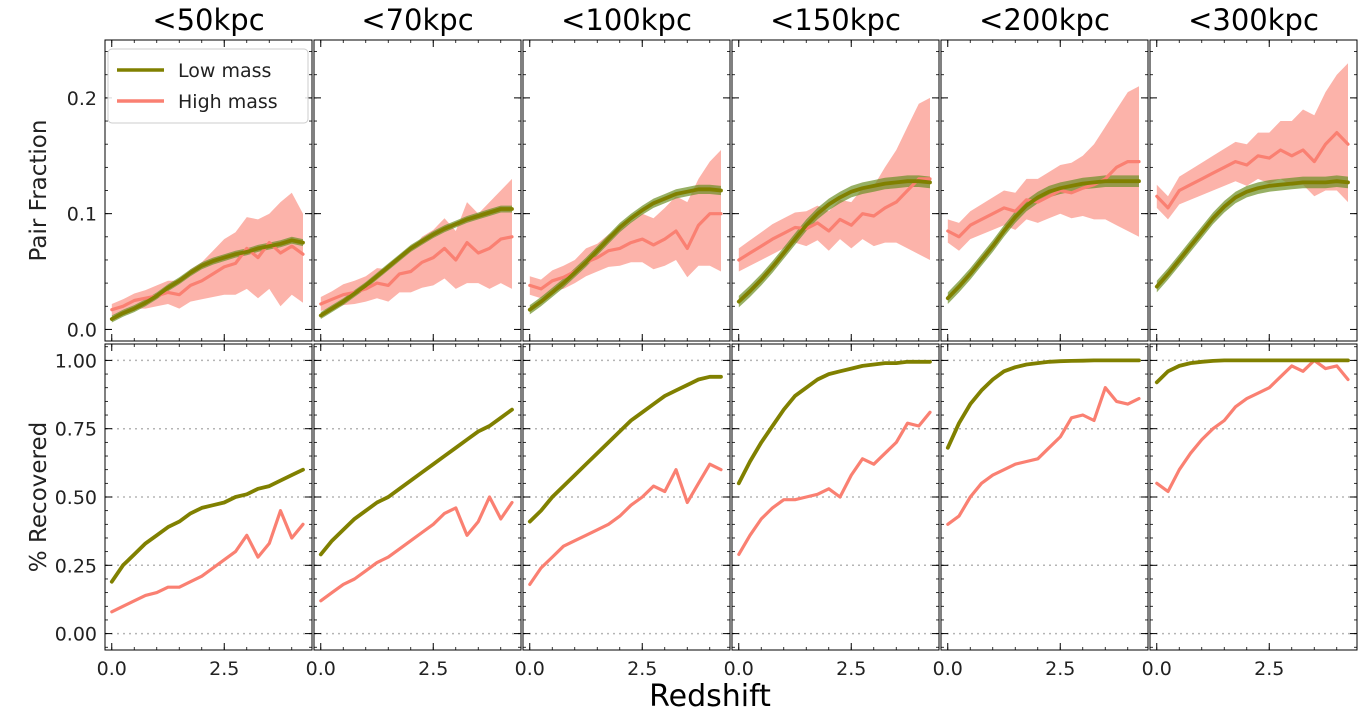 This screenshot has height=711, width=1371. What do you see at coordinates (82, 215) in the screenshot?
I see `y-tick-label: 0.1` at bounding box center [82, 215].